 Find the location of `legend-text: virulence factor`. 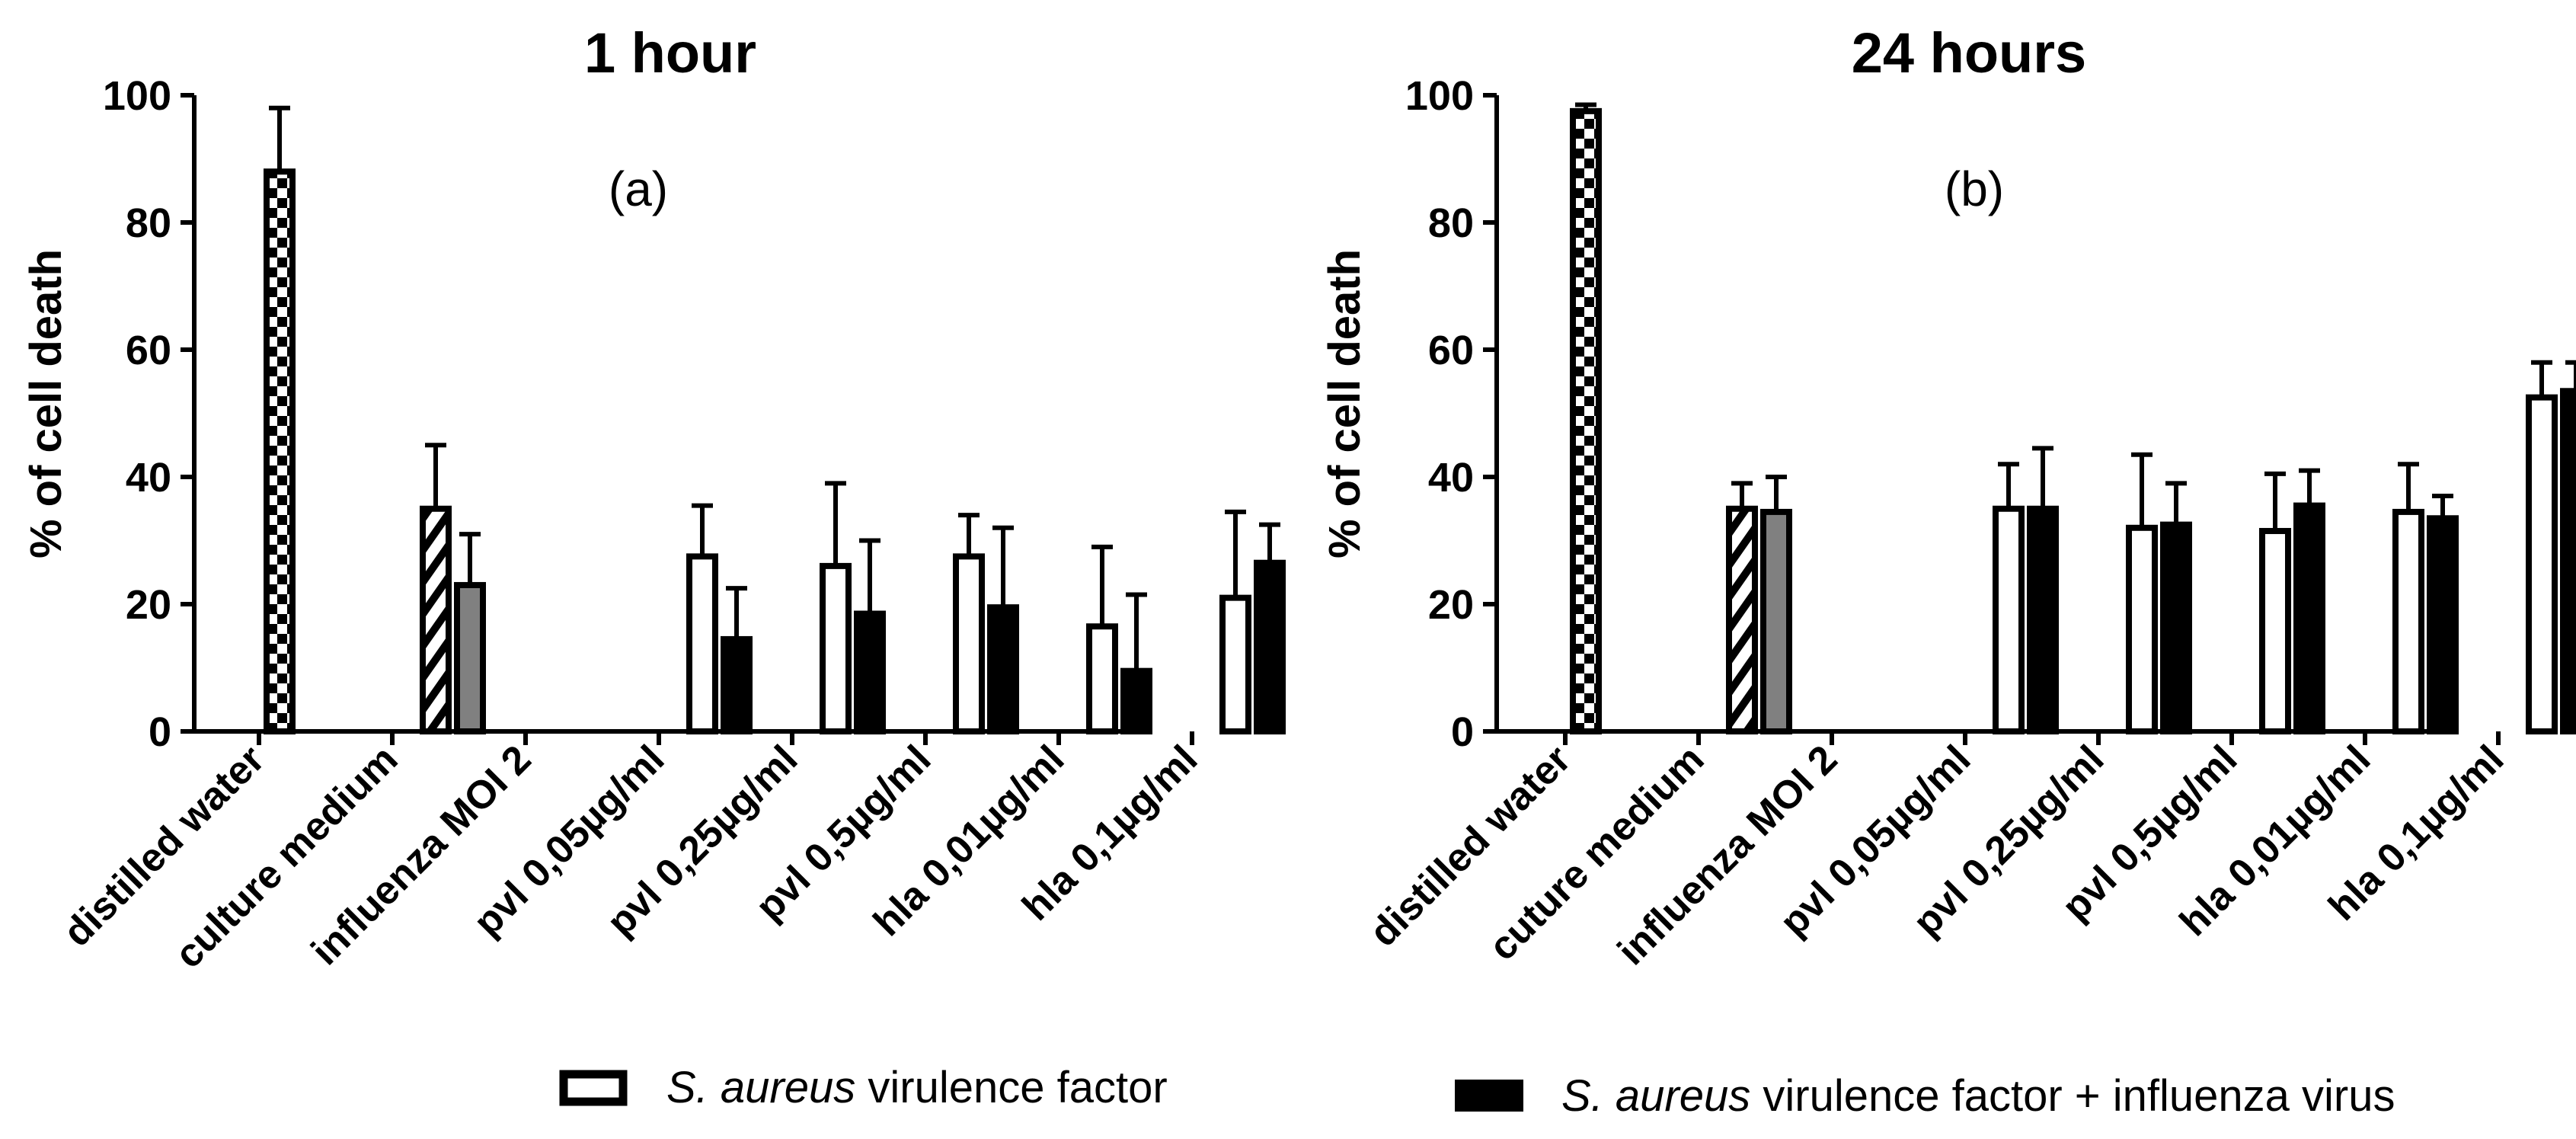

legend-text: virulence factor is located at coordinates (1011, 1088).